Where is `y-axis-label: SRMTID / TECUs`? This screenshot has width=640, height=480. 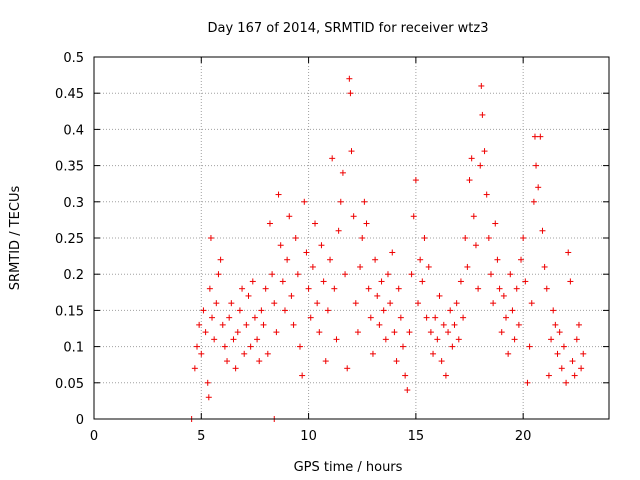
y-axis-label: SRMTID / TECUs is located at coordinates (15, 238).